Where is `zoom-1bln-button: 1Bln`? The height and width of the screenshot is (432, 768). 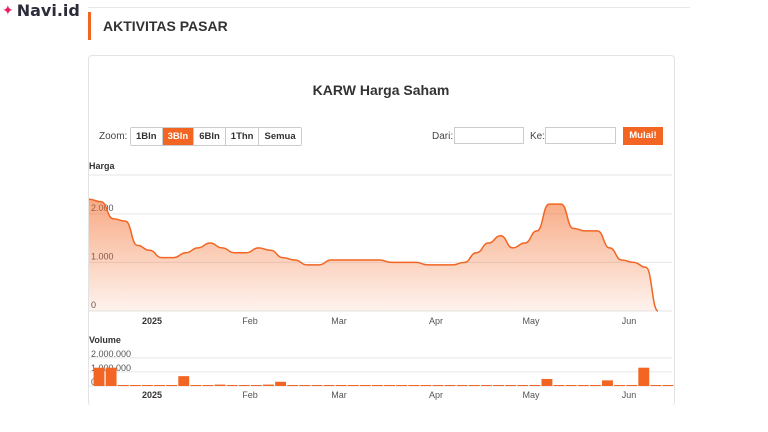
zoom-1bln-button: 1Bln is located at coordinates (147, 136).